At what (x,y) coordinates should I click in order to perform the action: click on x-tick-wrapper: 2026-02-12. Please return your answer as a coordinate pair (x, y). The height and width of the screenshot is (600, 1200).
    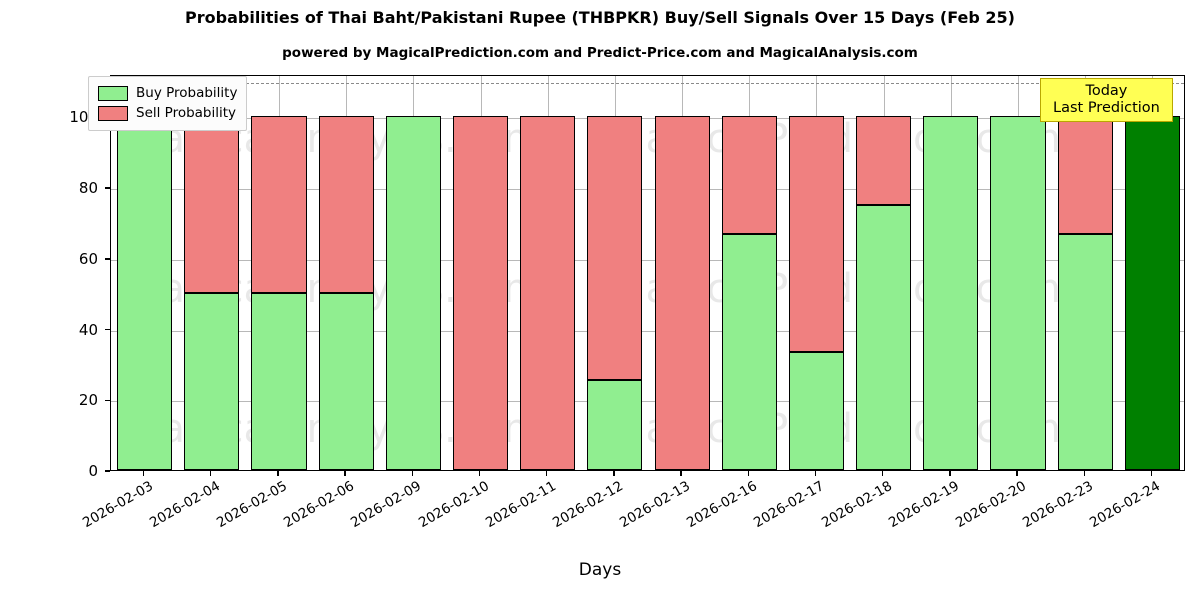
    Looking at the image, I should click on (588, 504).